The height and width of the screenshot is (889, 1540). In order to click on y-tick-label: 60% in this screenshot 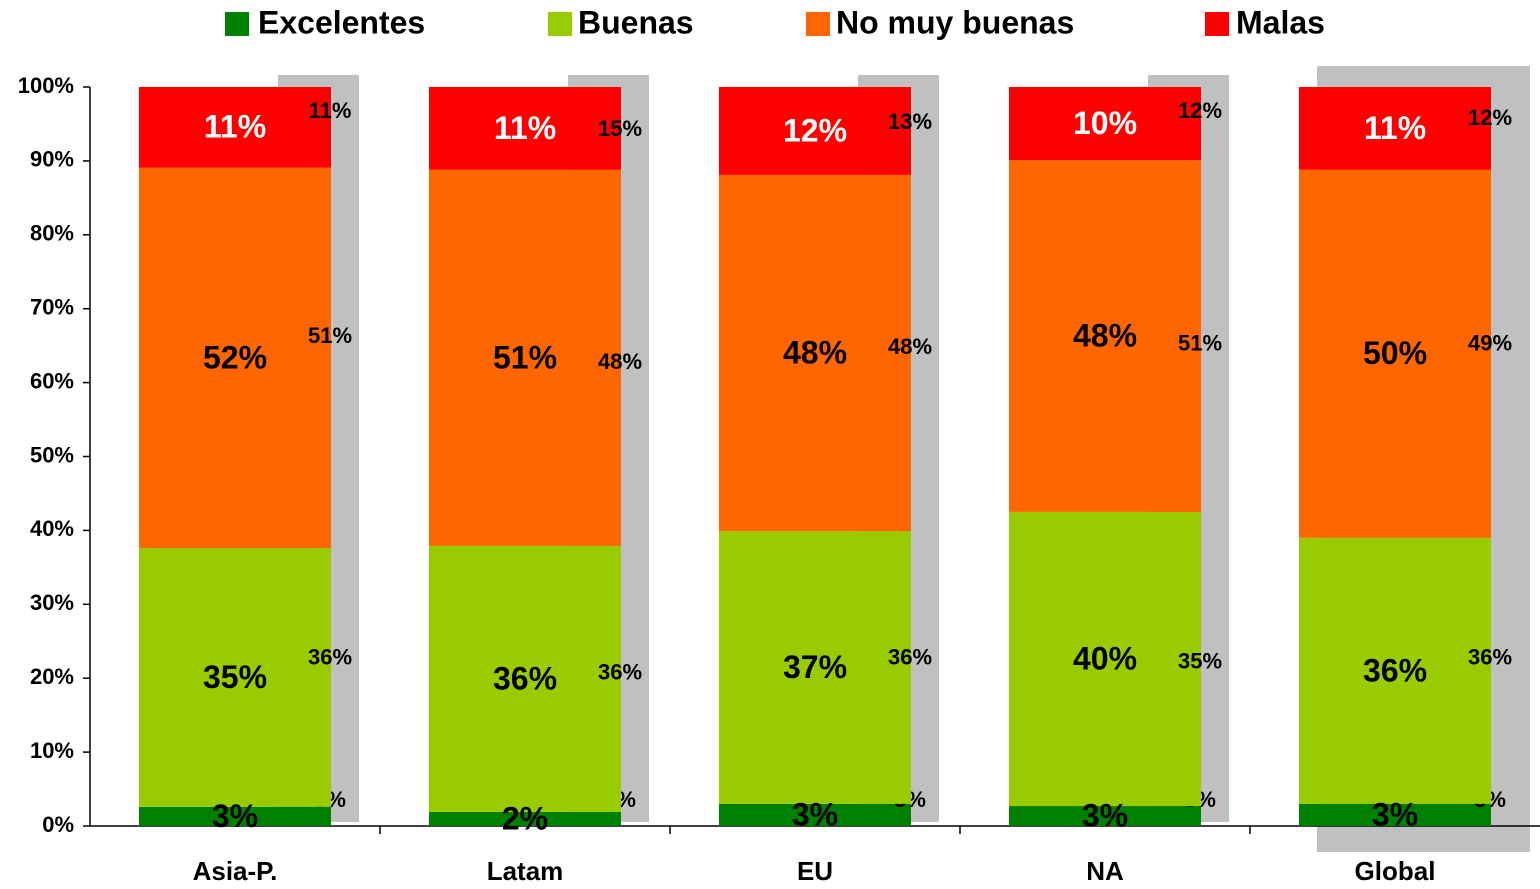, I will do `click(52, 380)`.